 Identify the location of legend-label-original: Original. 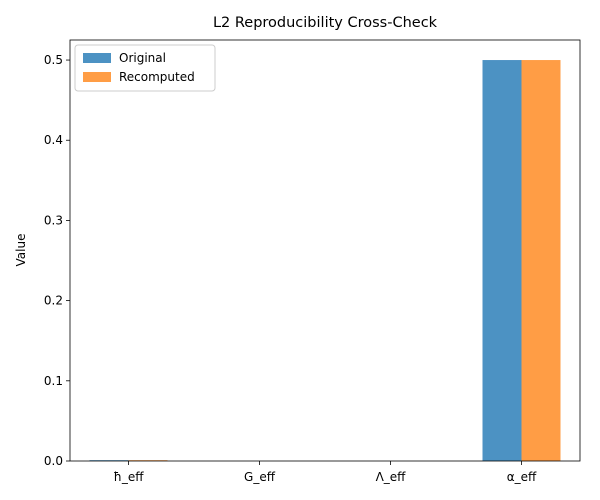
(142, 58).